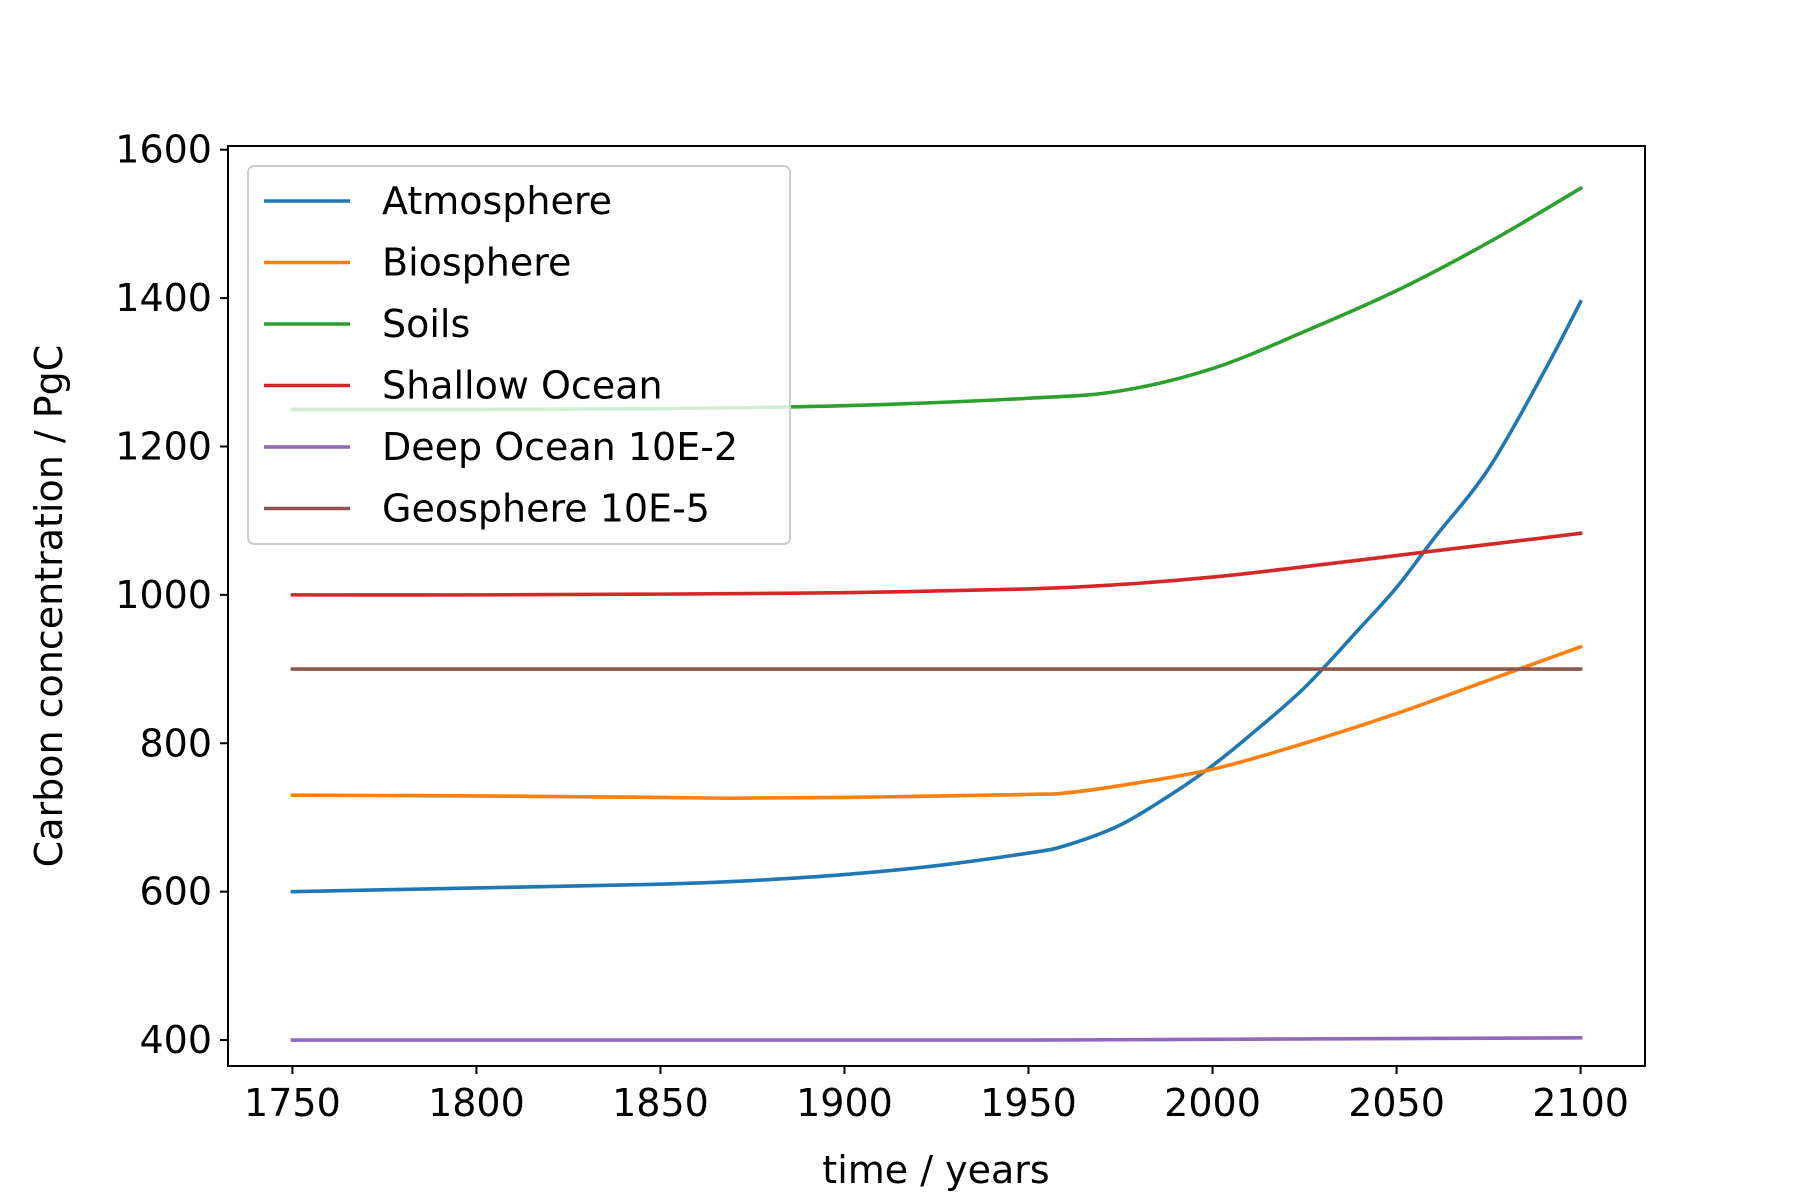  I want to click on y-tick-label: 1400, so click(163, 298).